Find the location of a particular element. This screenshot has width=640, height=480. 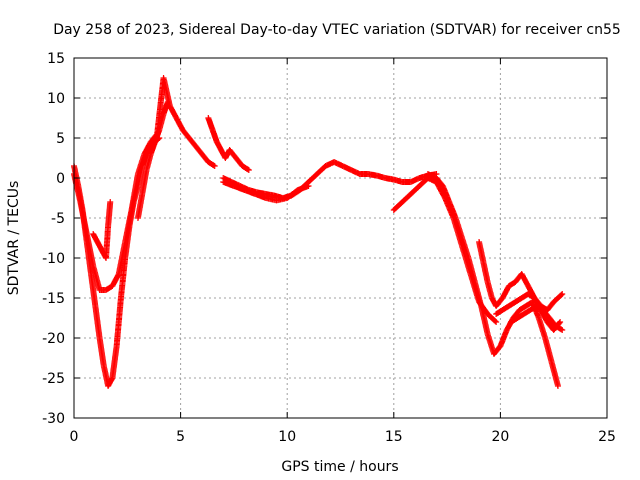

x-tick-label: 10 is located at coordinates (287, 437).